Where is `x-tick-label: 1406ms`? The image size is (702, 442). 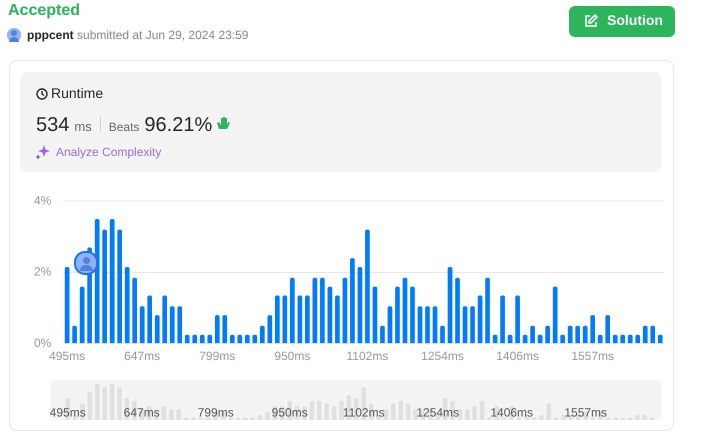 x-tick-label: 1406ms is located at coordinates (512, 413).